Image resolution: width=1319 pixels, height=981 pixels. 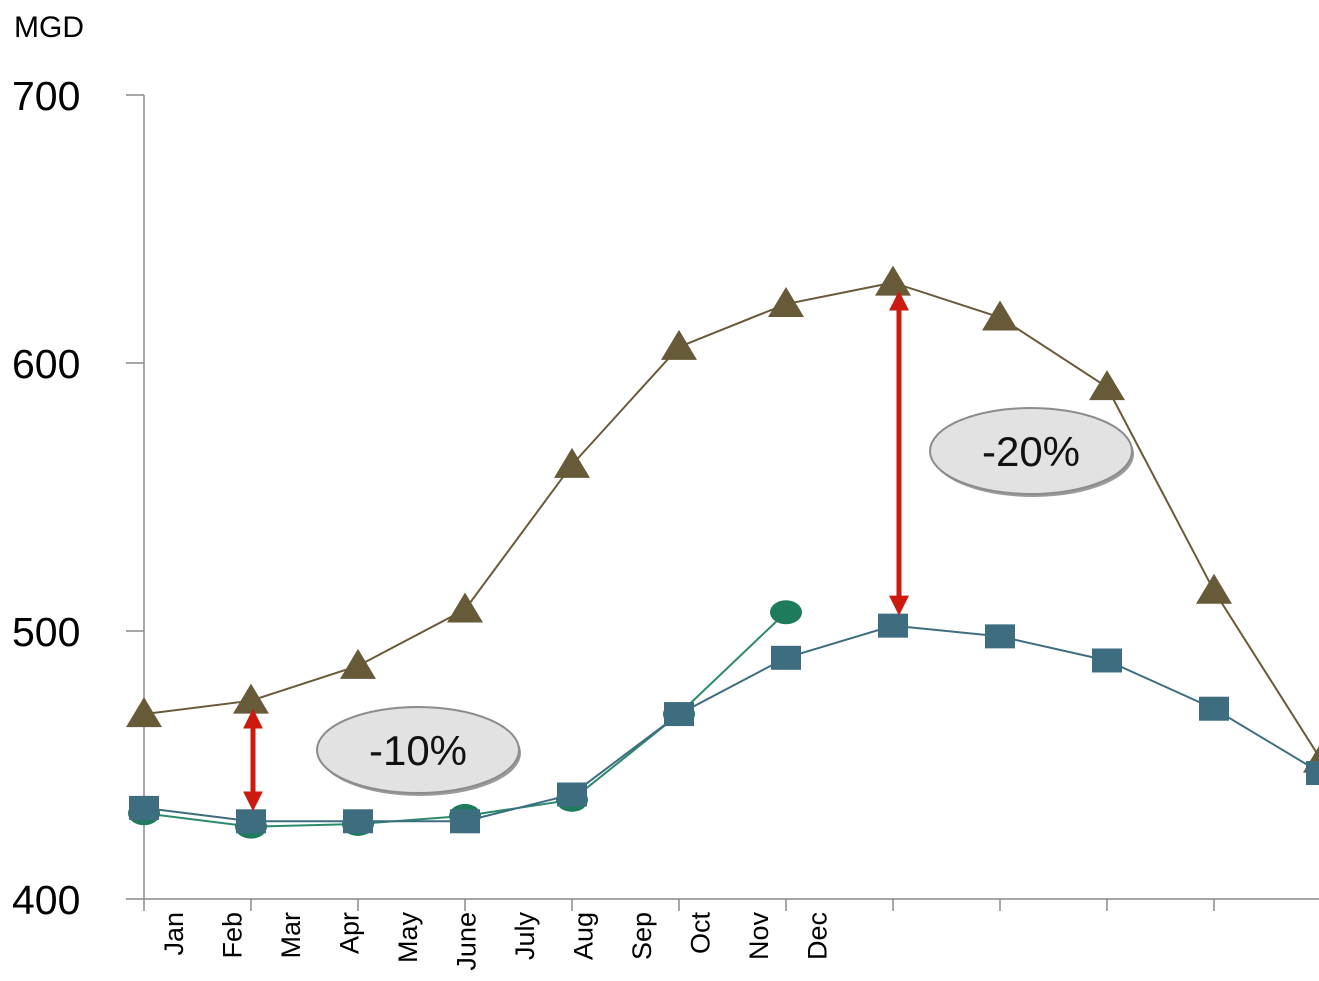 I want to click on y-axis-unit-label: MGD, so click(x=49, y=27).